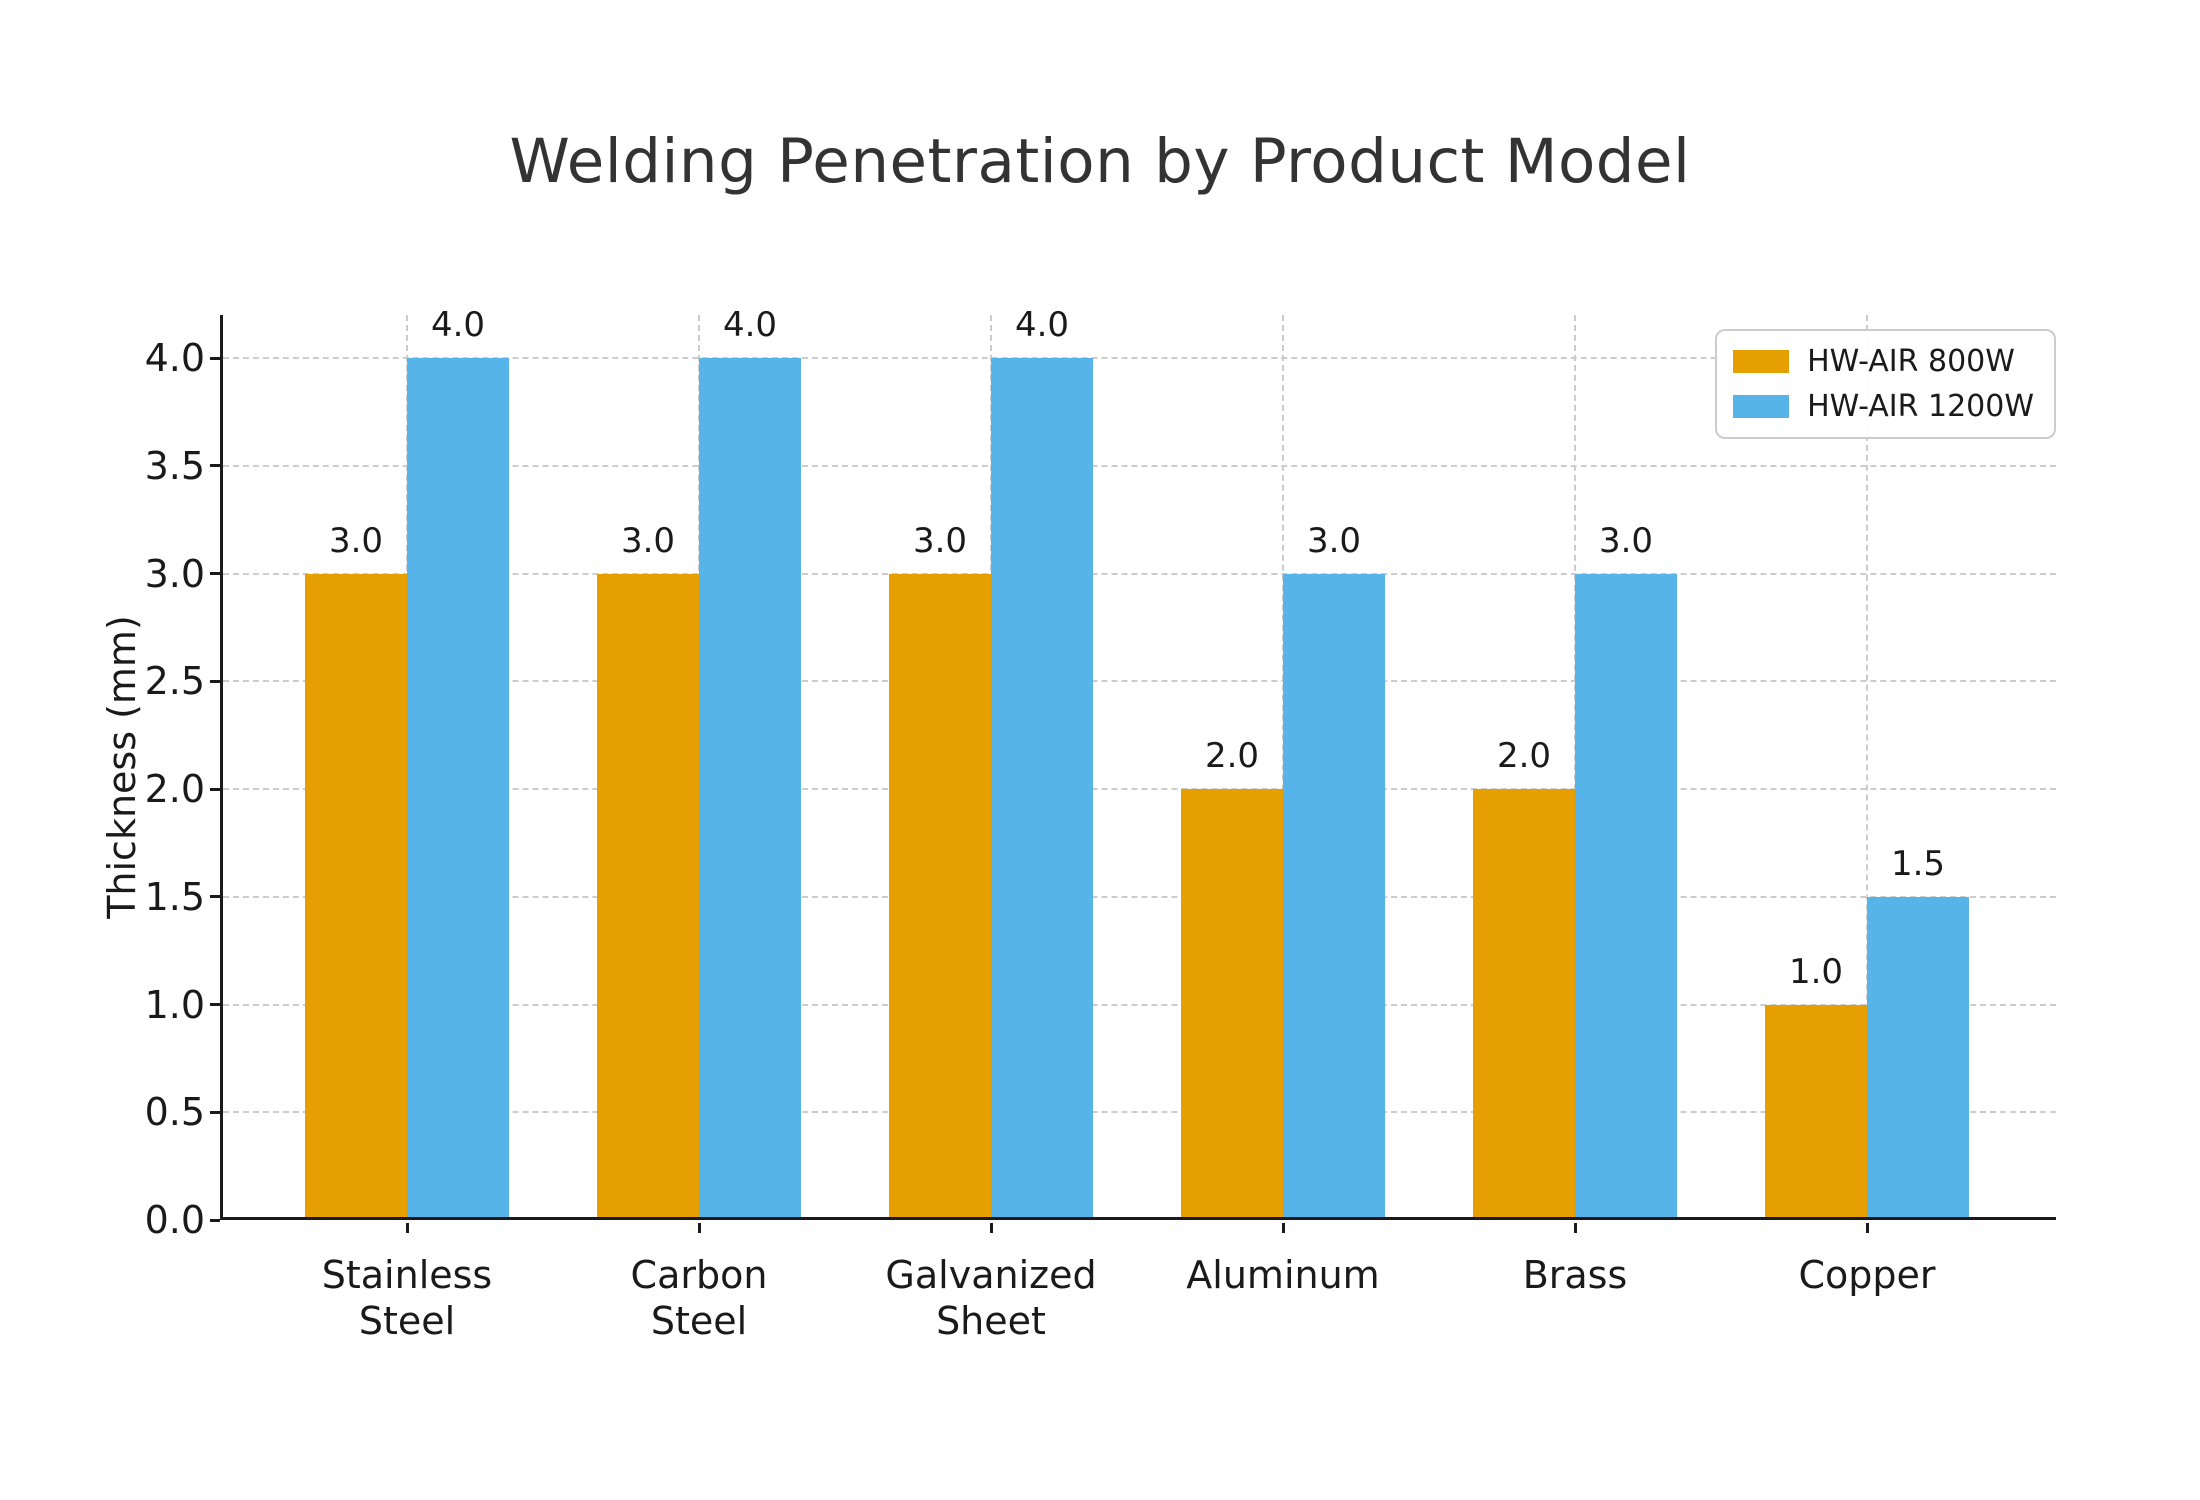 This screenshot has width=2200, height=1500. Describe the element at coordinates (1885, 384) in the screenshot. I see `legend: HW-AIR 800W HW-AIR 1200W` at that location.